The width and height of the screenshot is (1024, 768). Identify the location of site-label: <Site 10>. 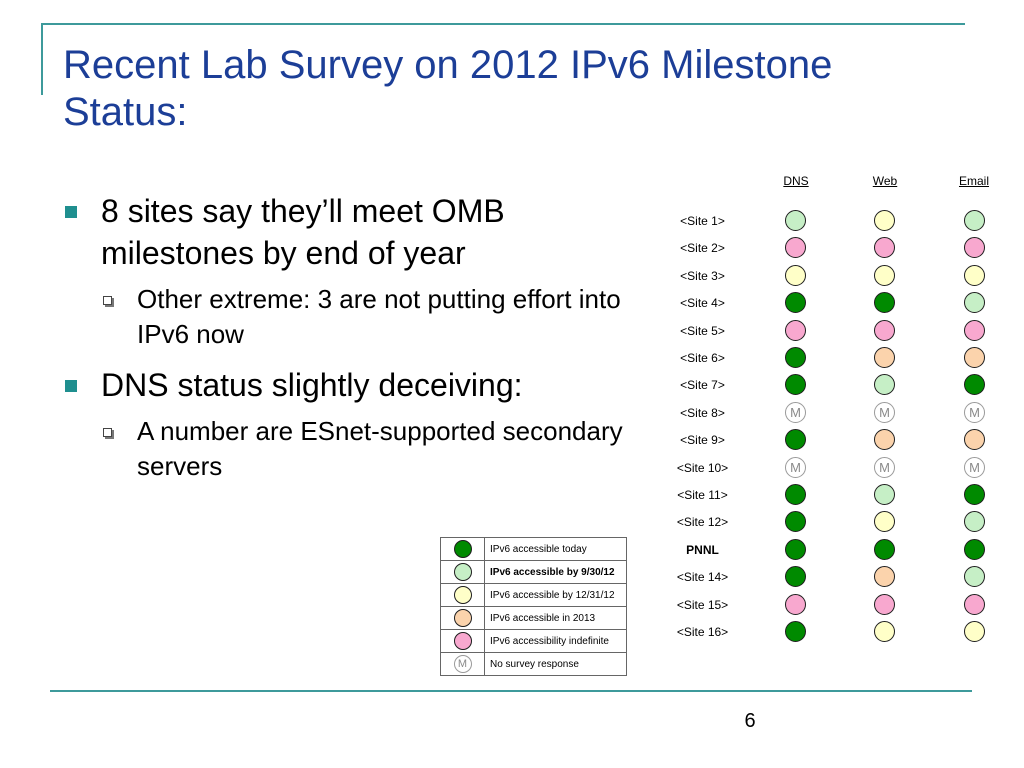
(702, 467).